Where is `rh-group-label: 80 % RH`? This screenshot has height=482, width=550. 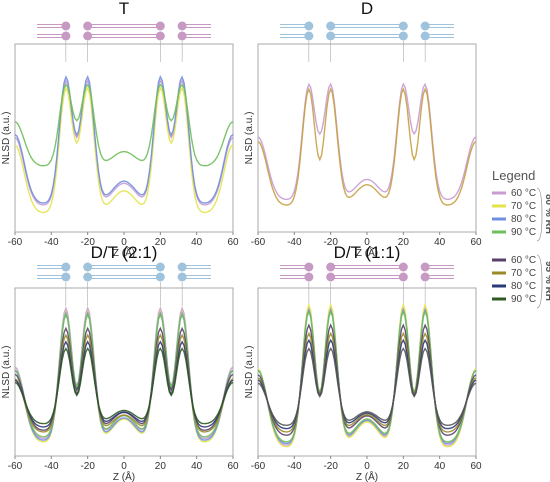 rh-group-label: 80 % RH is located at coordinates (546, 214).